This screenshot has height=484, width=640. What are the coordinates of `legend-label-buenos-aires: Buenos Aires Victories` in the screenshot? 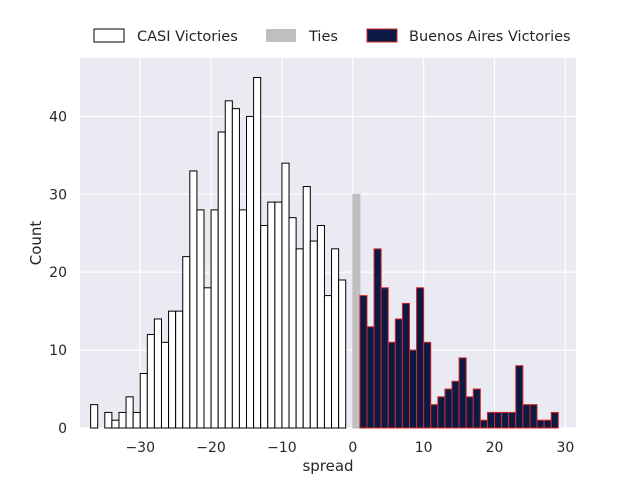 It's located at (490, 37).